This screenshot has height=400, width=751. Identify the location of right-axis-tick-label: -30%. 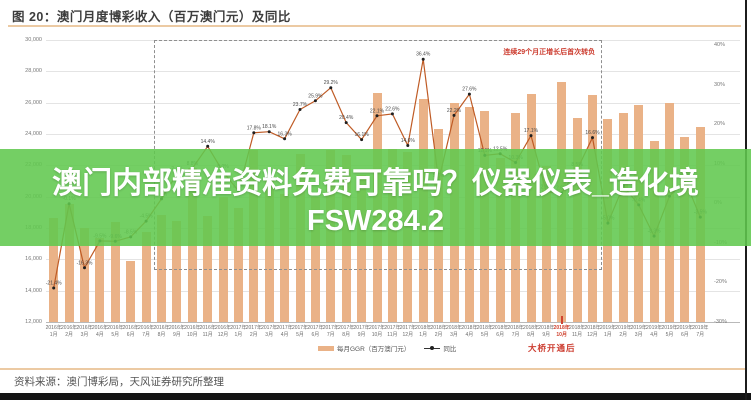
(720, 322).